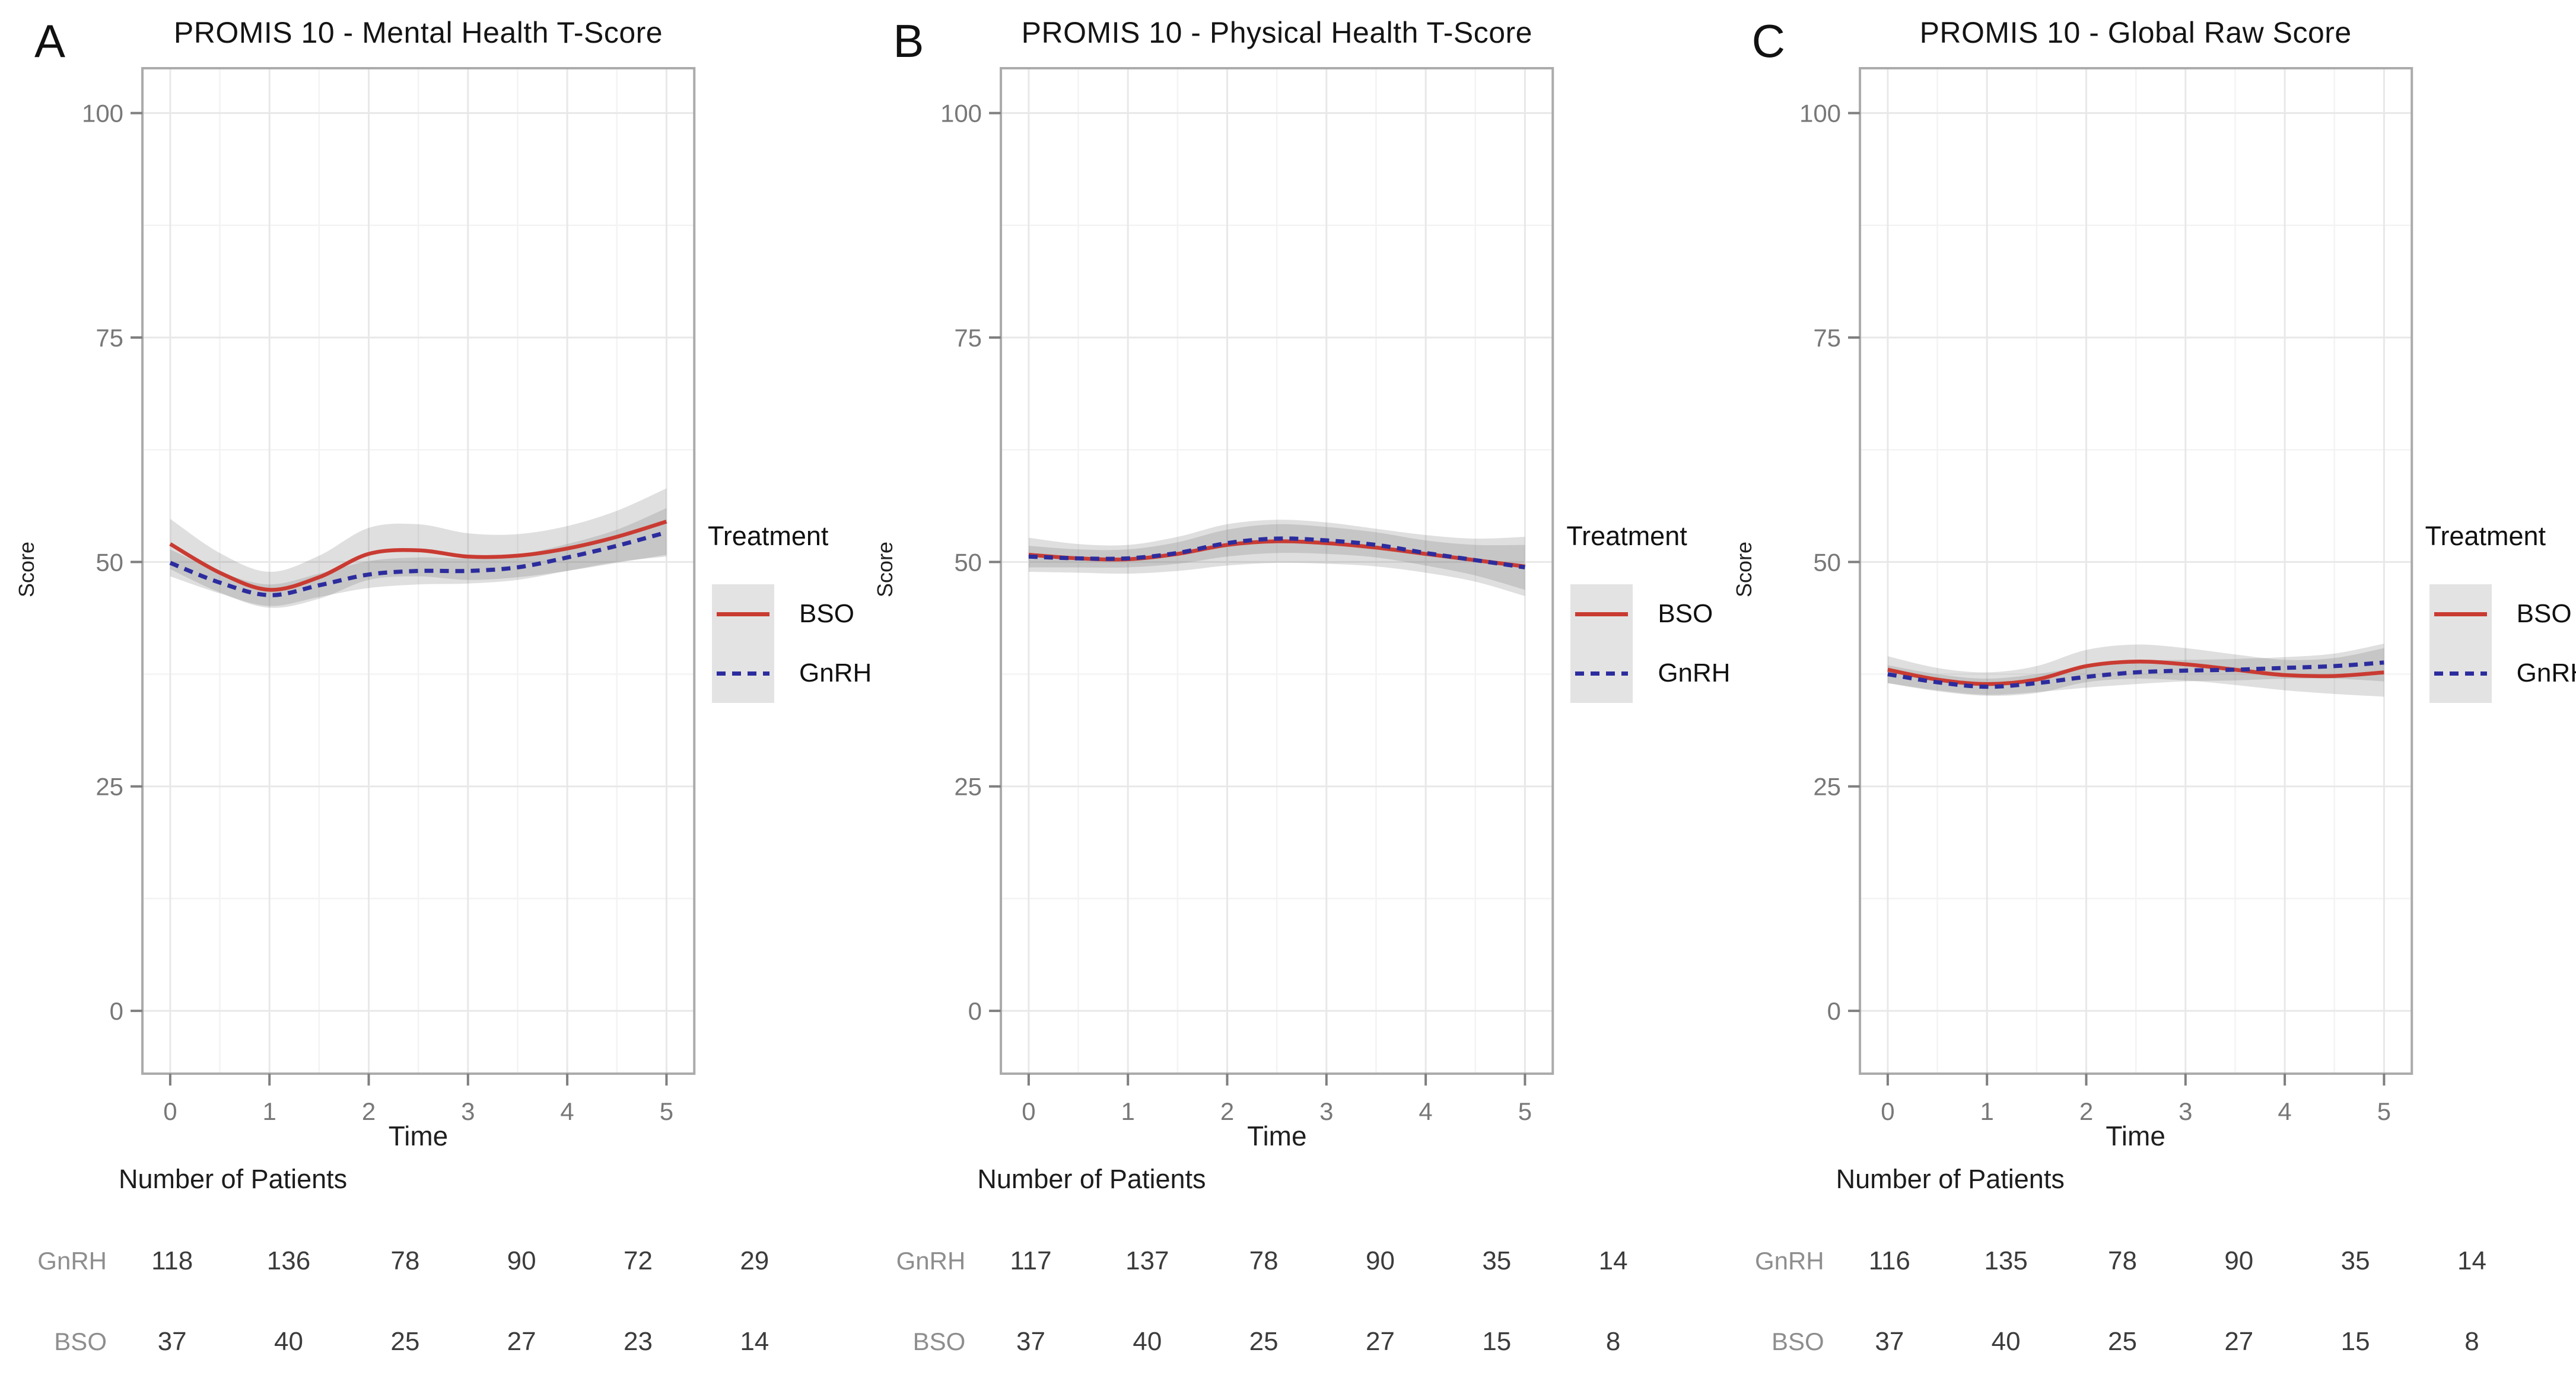  I want to click on count-row-bso: BSO 37 40 25 27 23 14, so click(415, 1341).